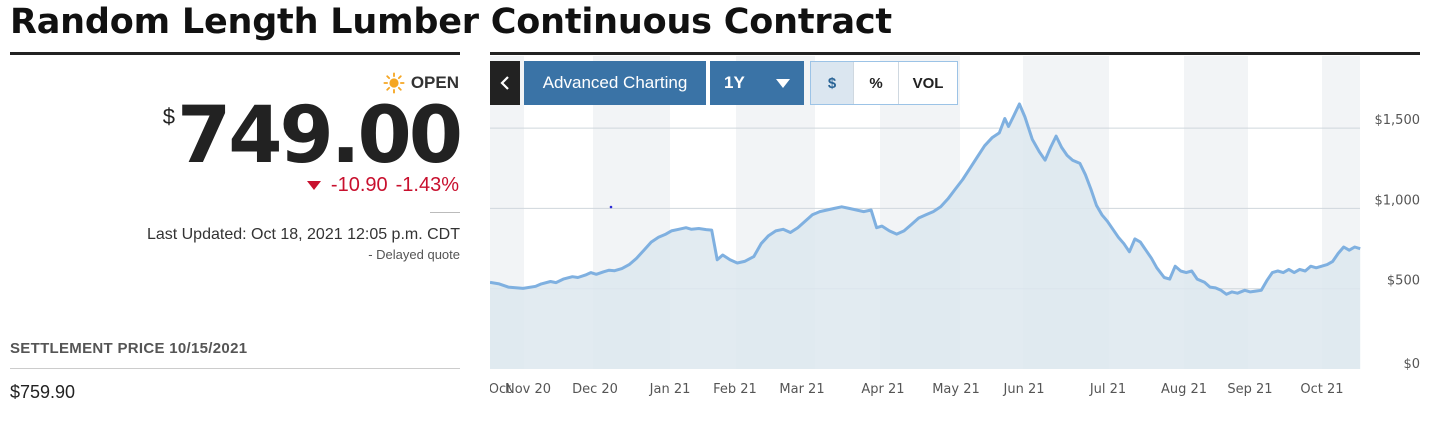 Image resolution: width=1440 pixels, height=436 pixels. Describe the element at coordinates (1398, 120) in the screenshot. I see `y-tick-label: $1,500` at that location.